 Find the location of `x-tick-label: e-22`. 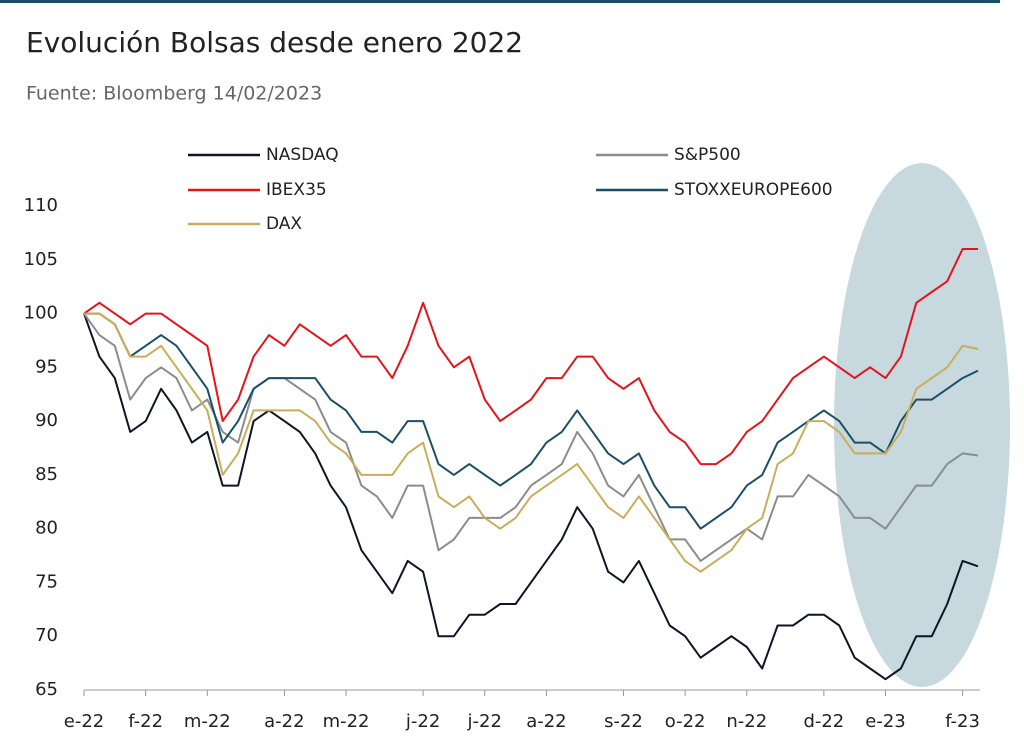

x-tick-label: e-22 is located at coordinates (84, 721).